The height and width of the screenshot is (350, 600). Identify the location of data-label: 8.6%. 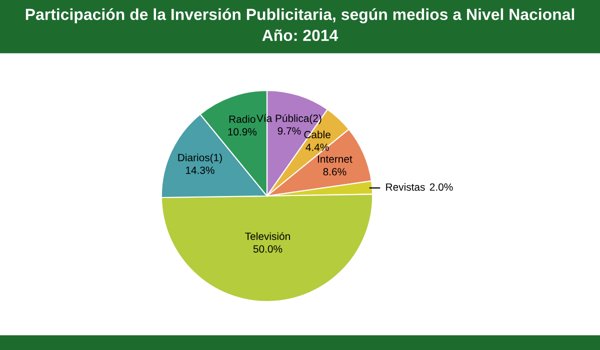
(334, 172).